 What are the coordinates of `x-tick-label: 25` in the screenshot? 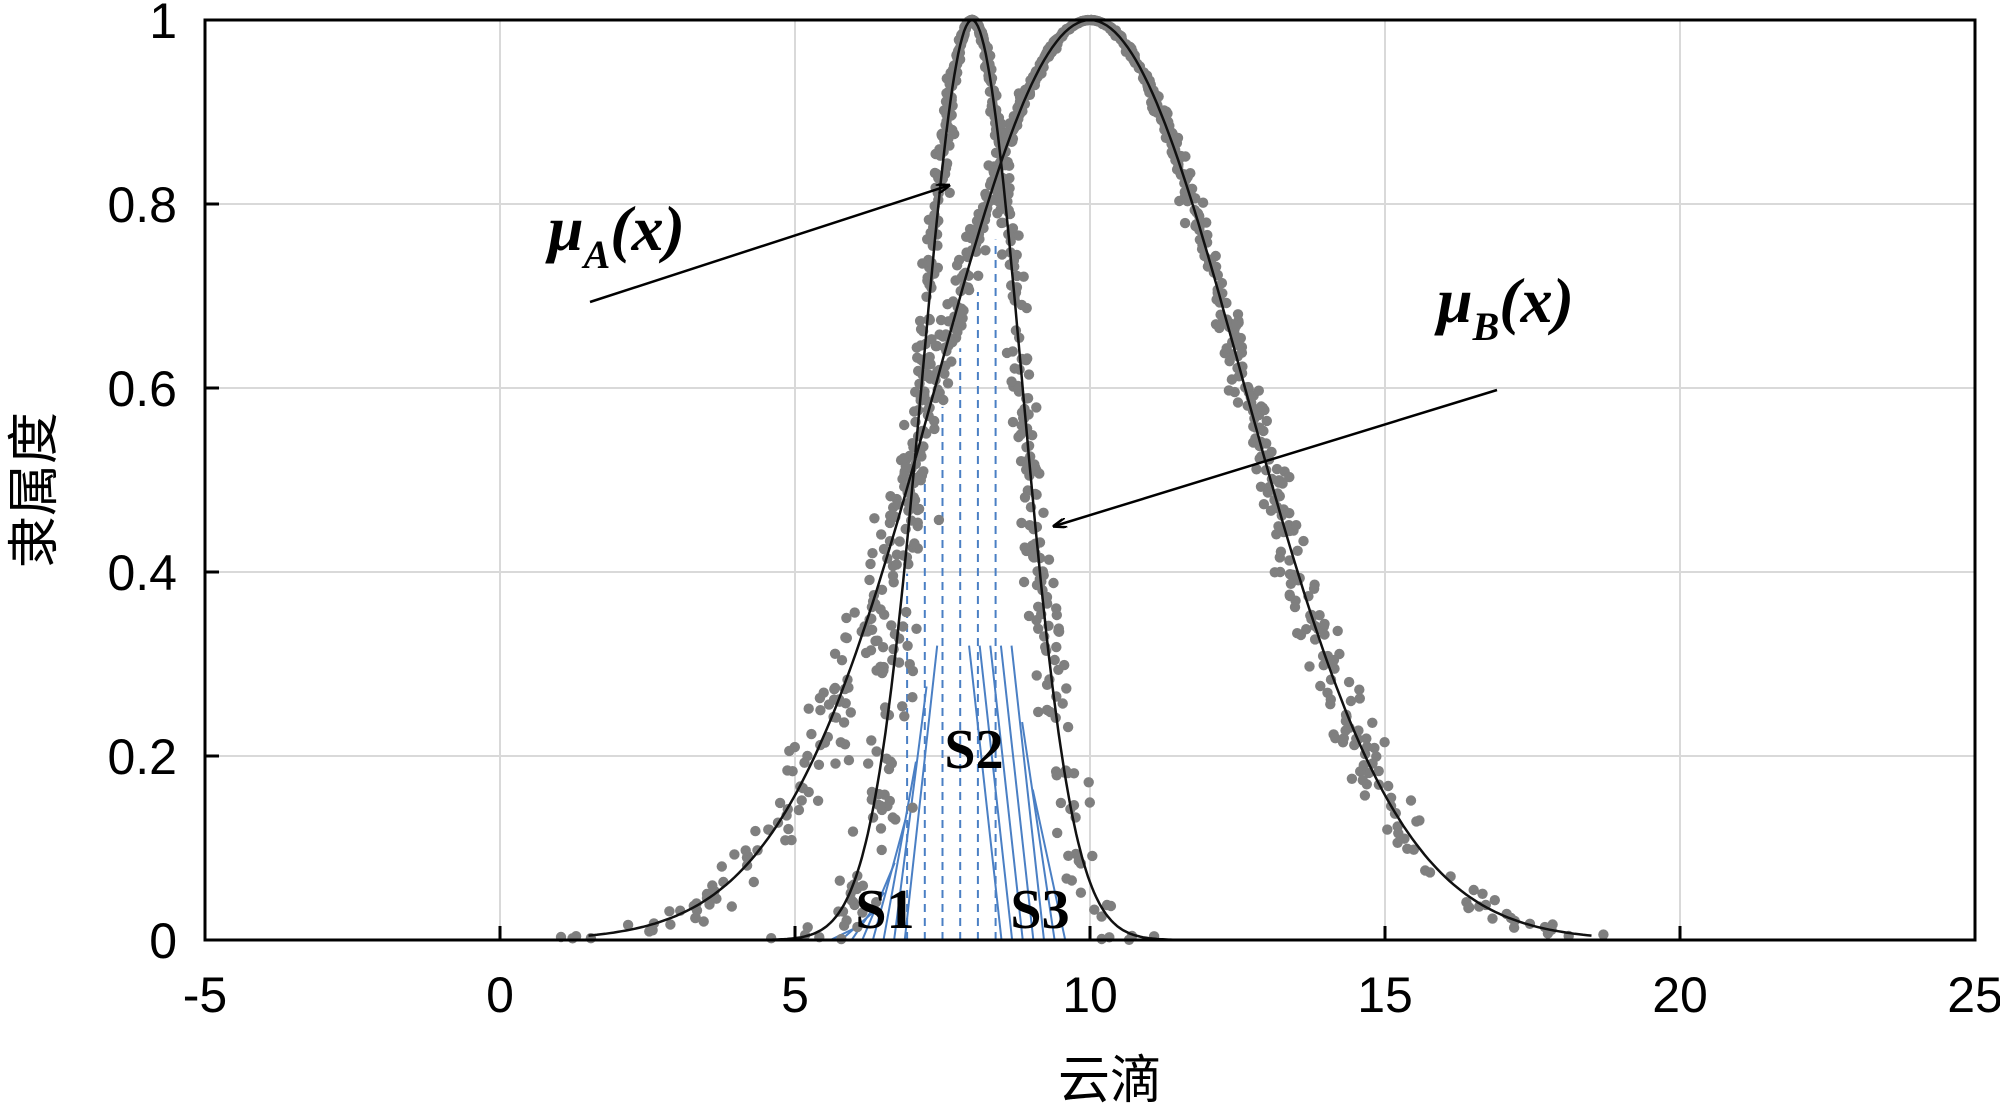 It's located at (1973, 995).